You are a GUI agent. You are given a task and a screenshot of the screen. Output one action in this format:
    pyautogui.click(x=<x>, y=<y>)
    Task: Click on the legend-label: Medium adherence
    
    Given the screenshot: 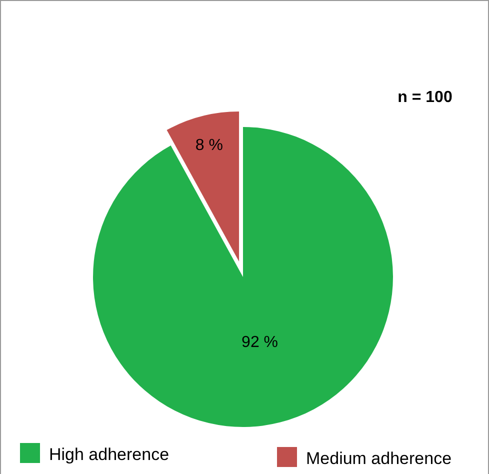 What is the action you would take?
    pyautogui.click(x=379, y=458)
    